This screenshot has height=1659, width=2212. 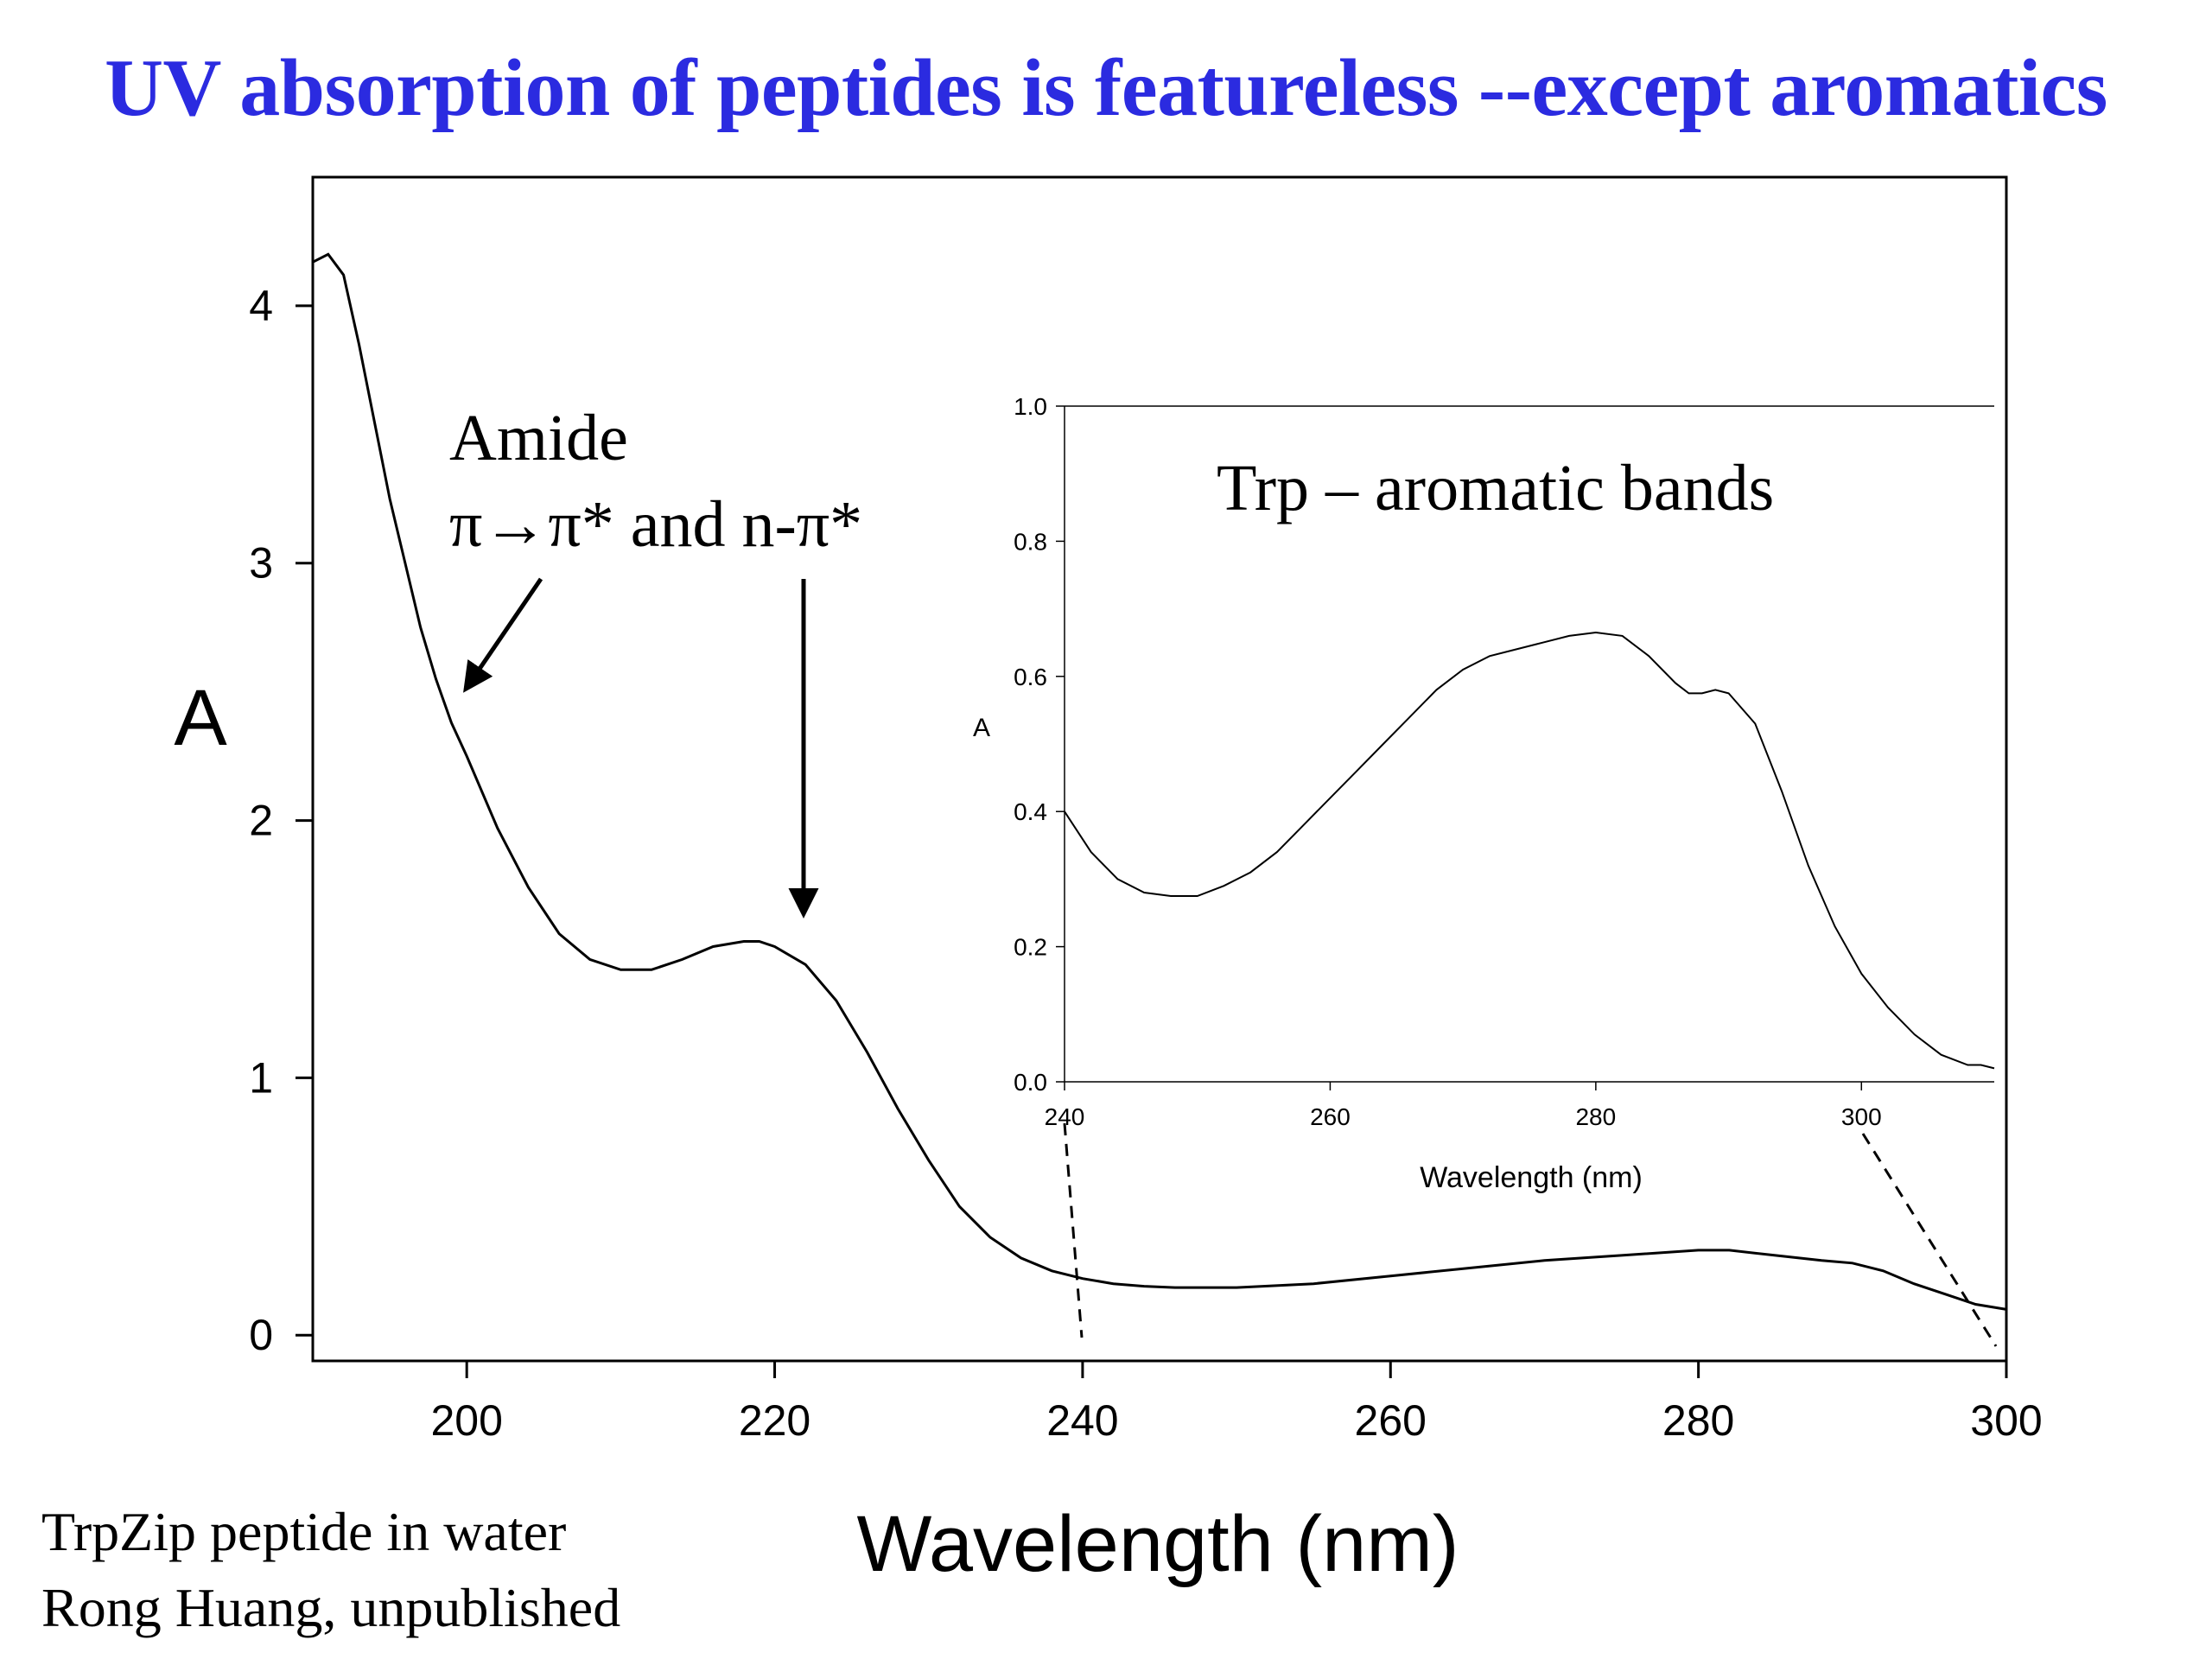 What do you see at coordinates (1391, 1420) in the screenshot?
I see `main-xtick-label: 260` at bounding box center [1391, 1420].